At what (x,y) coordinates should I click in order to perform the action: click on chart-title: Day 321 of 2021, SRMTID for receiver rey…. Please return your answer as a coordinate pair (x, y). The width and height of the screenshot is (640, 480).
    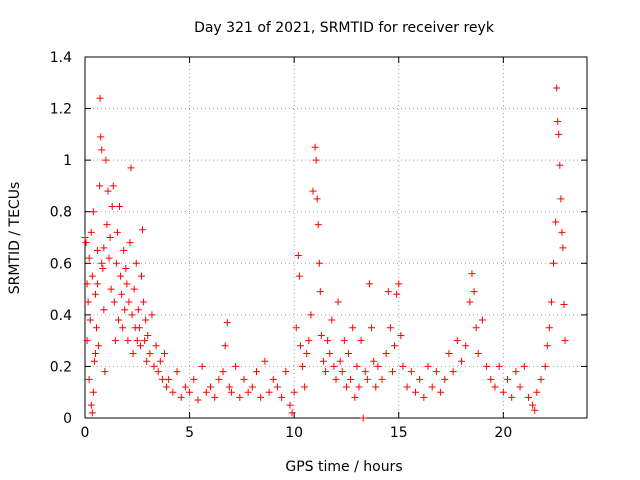
    Looking at the image, I should click on (344, 28).